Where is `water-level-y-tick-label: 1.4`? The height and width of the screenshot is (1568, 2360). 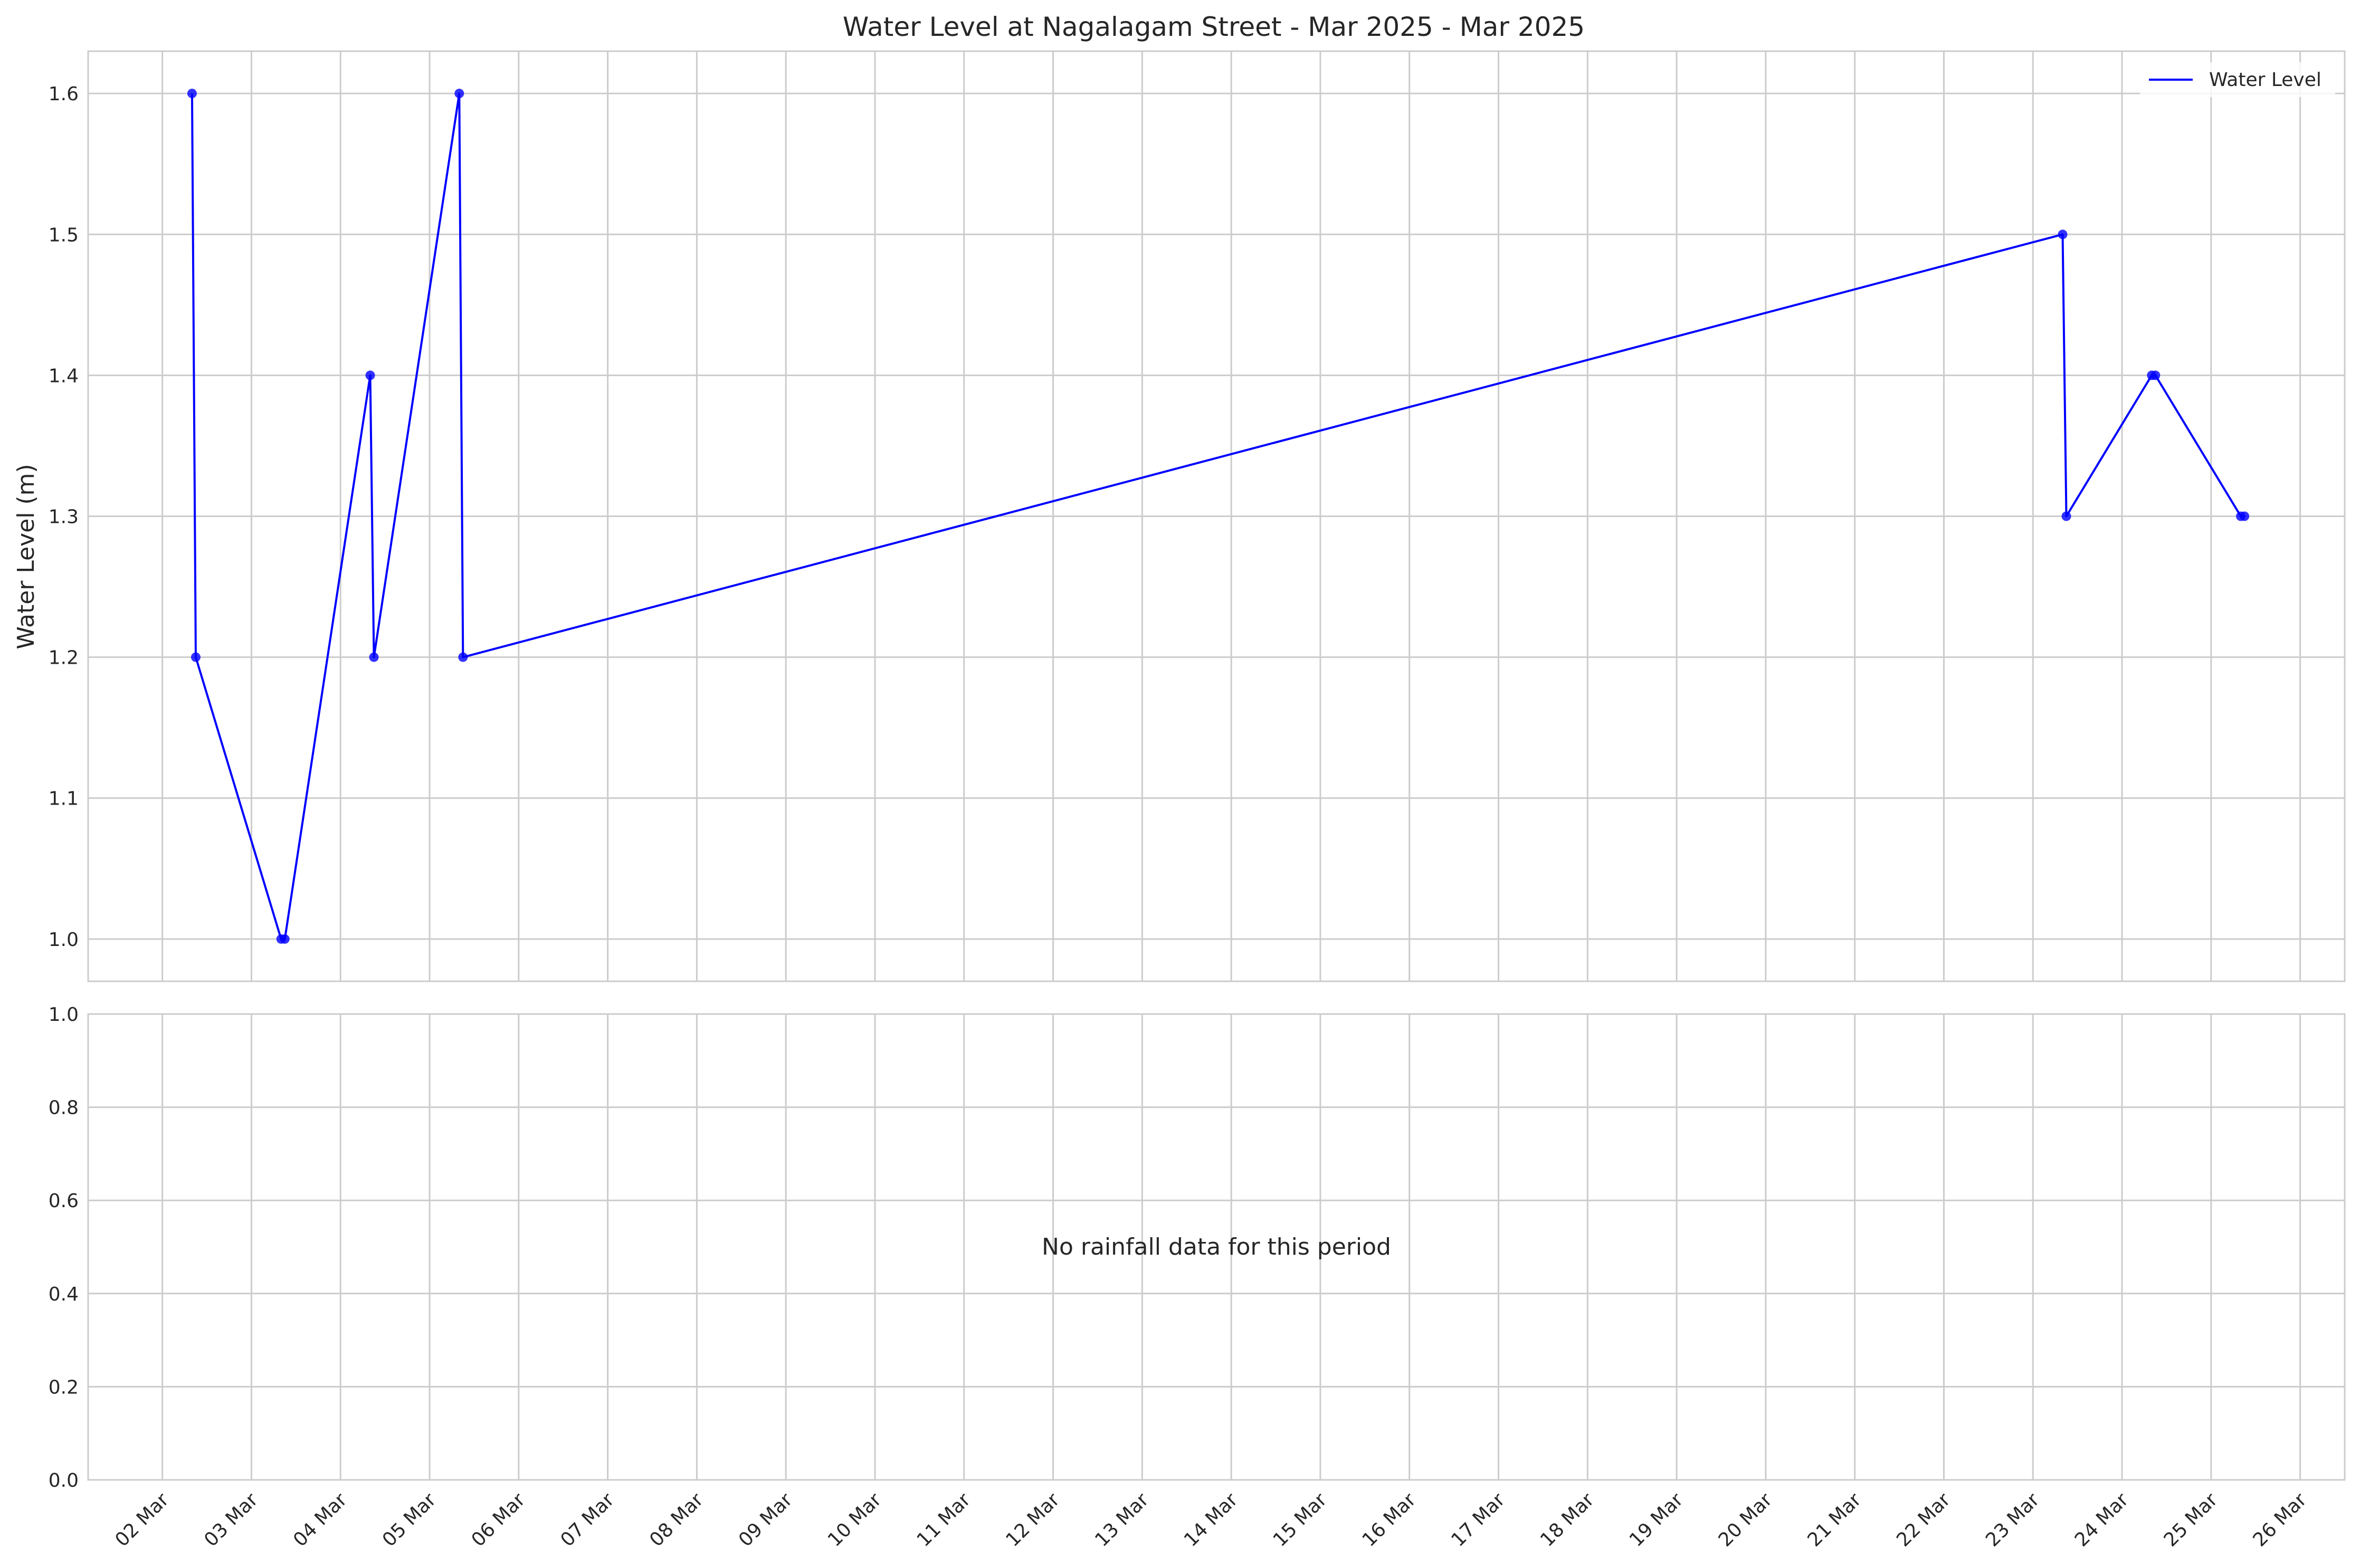 water-level-y-tick-label: 1.4 is located at coordinates (64, 376).